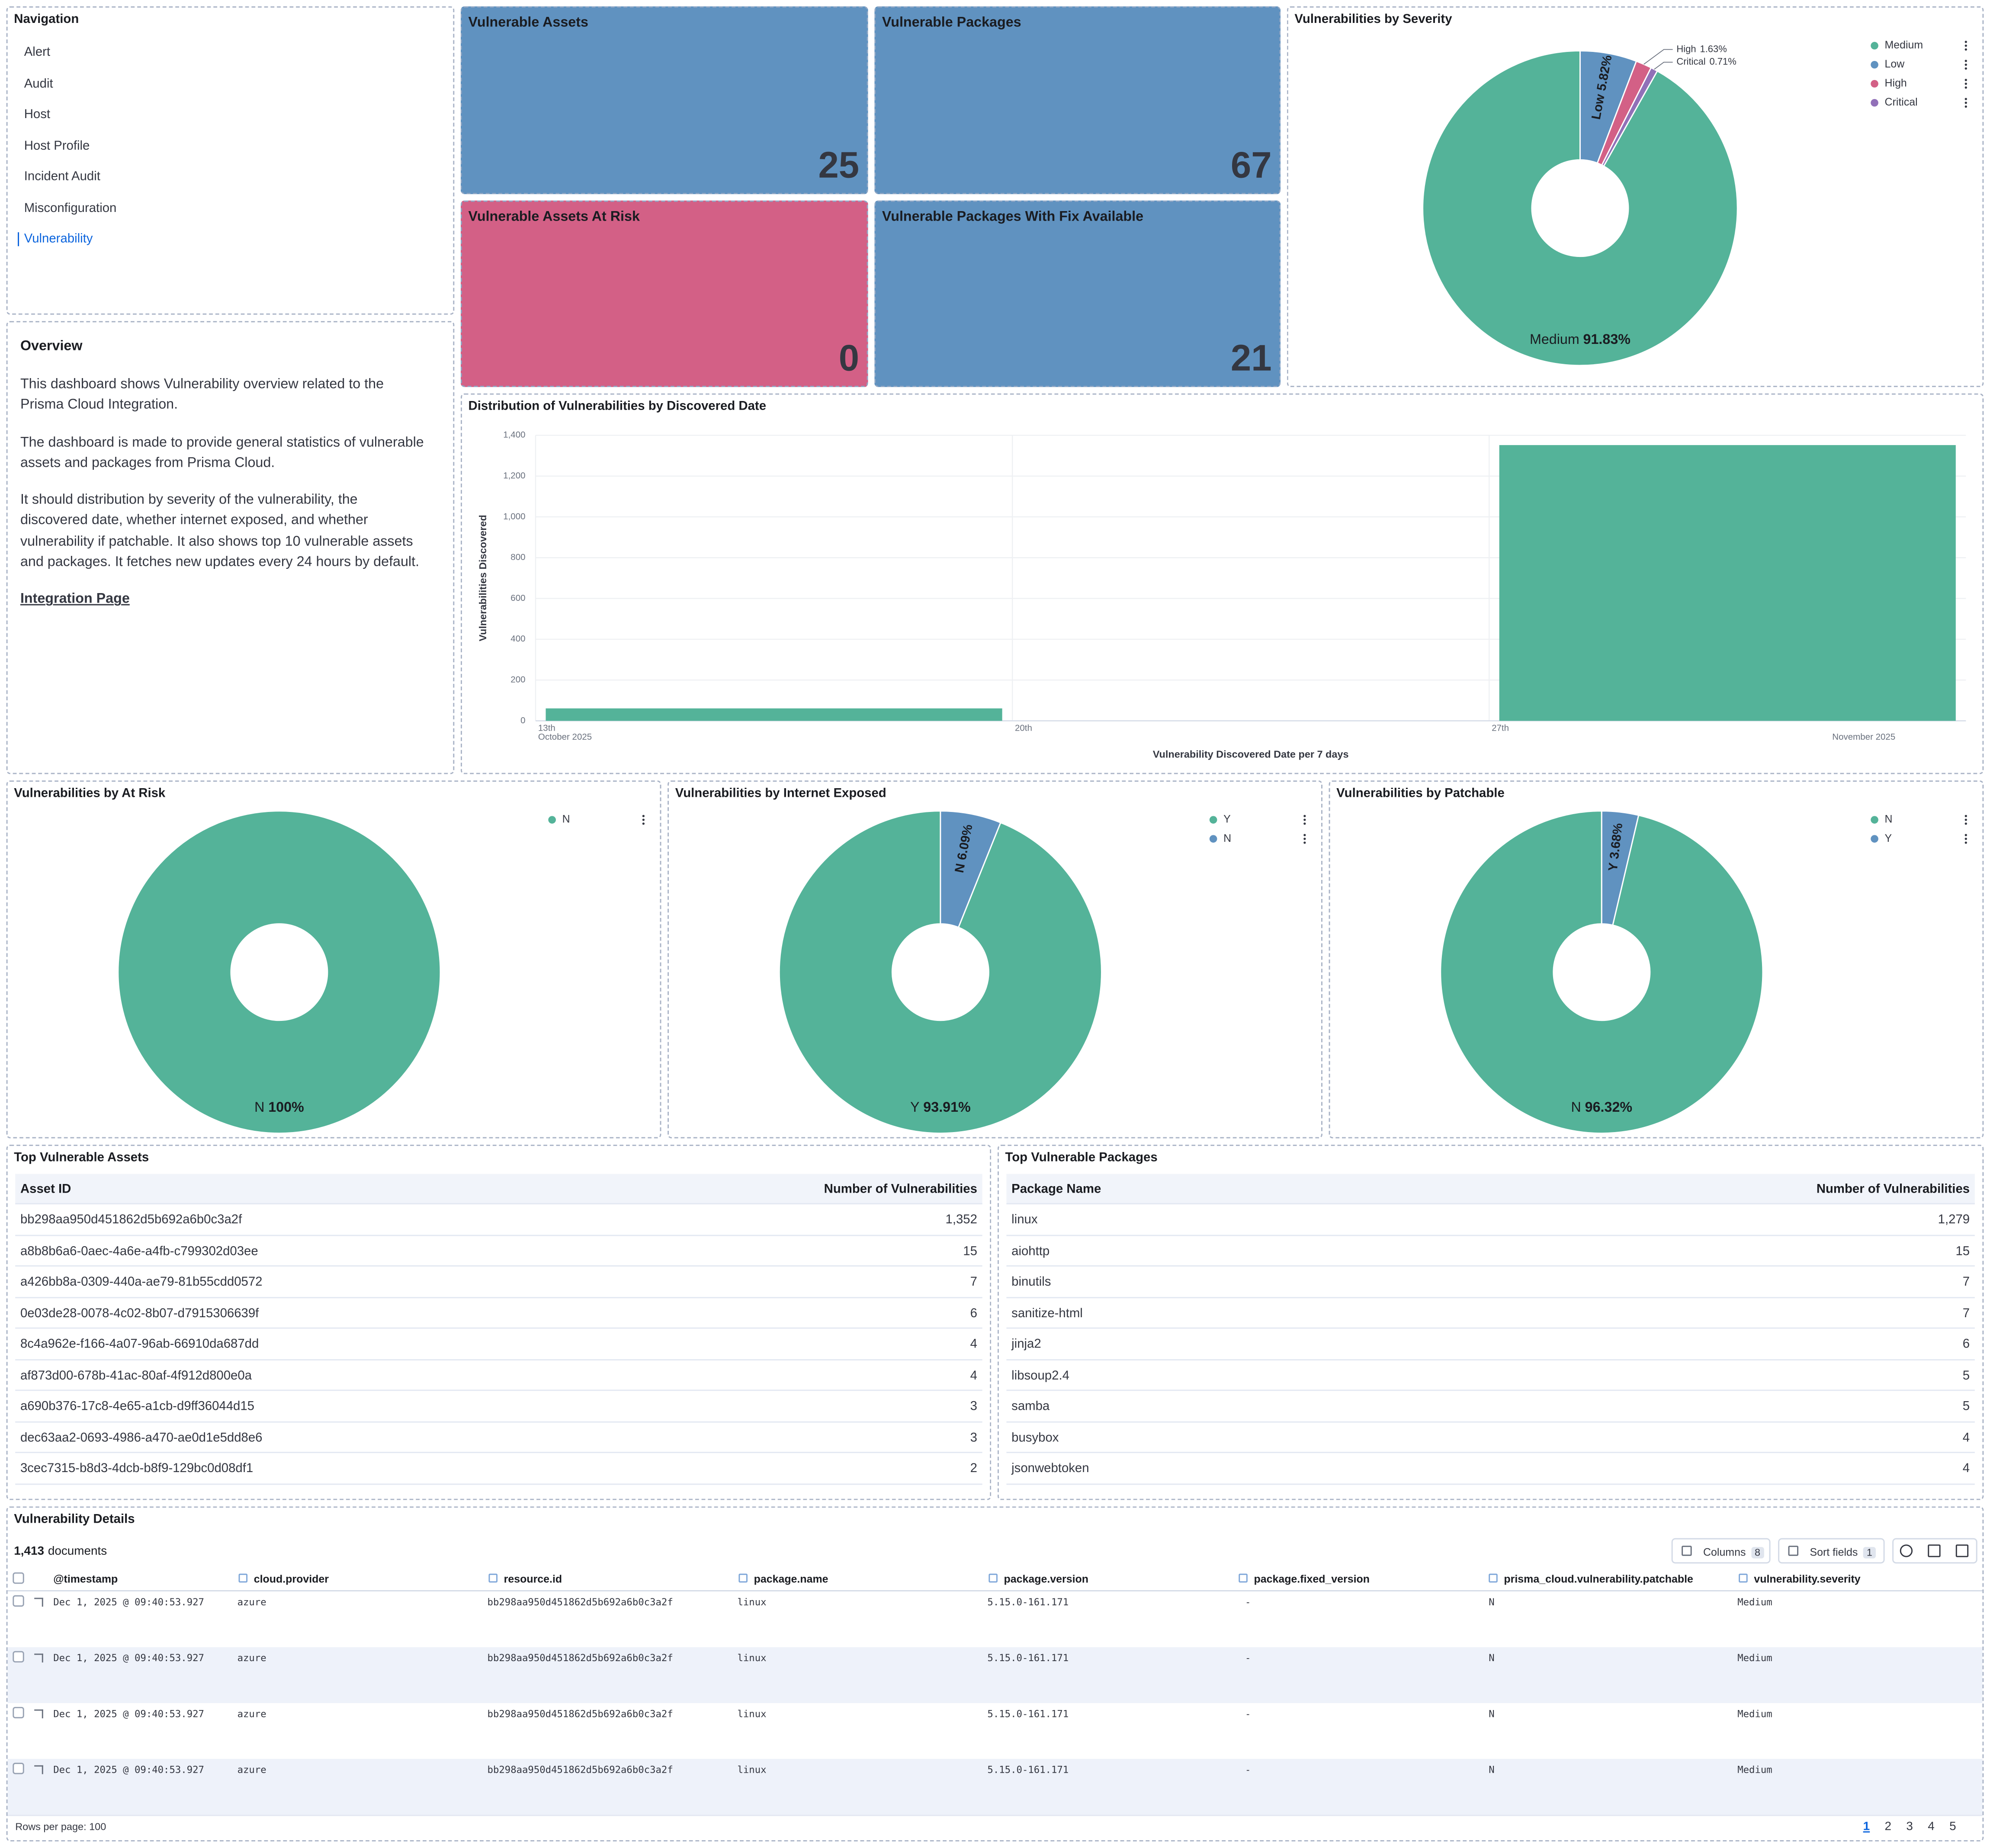  I want to click on y-tick-label: 200, so click(517, 679).